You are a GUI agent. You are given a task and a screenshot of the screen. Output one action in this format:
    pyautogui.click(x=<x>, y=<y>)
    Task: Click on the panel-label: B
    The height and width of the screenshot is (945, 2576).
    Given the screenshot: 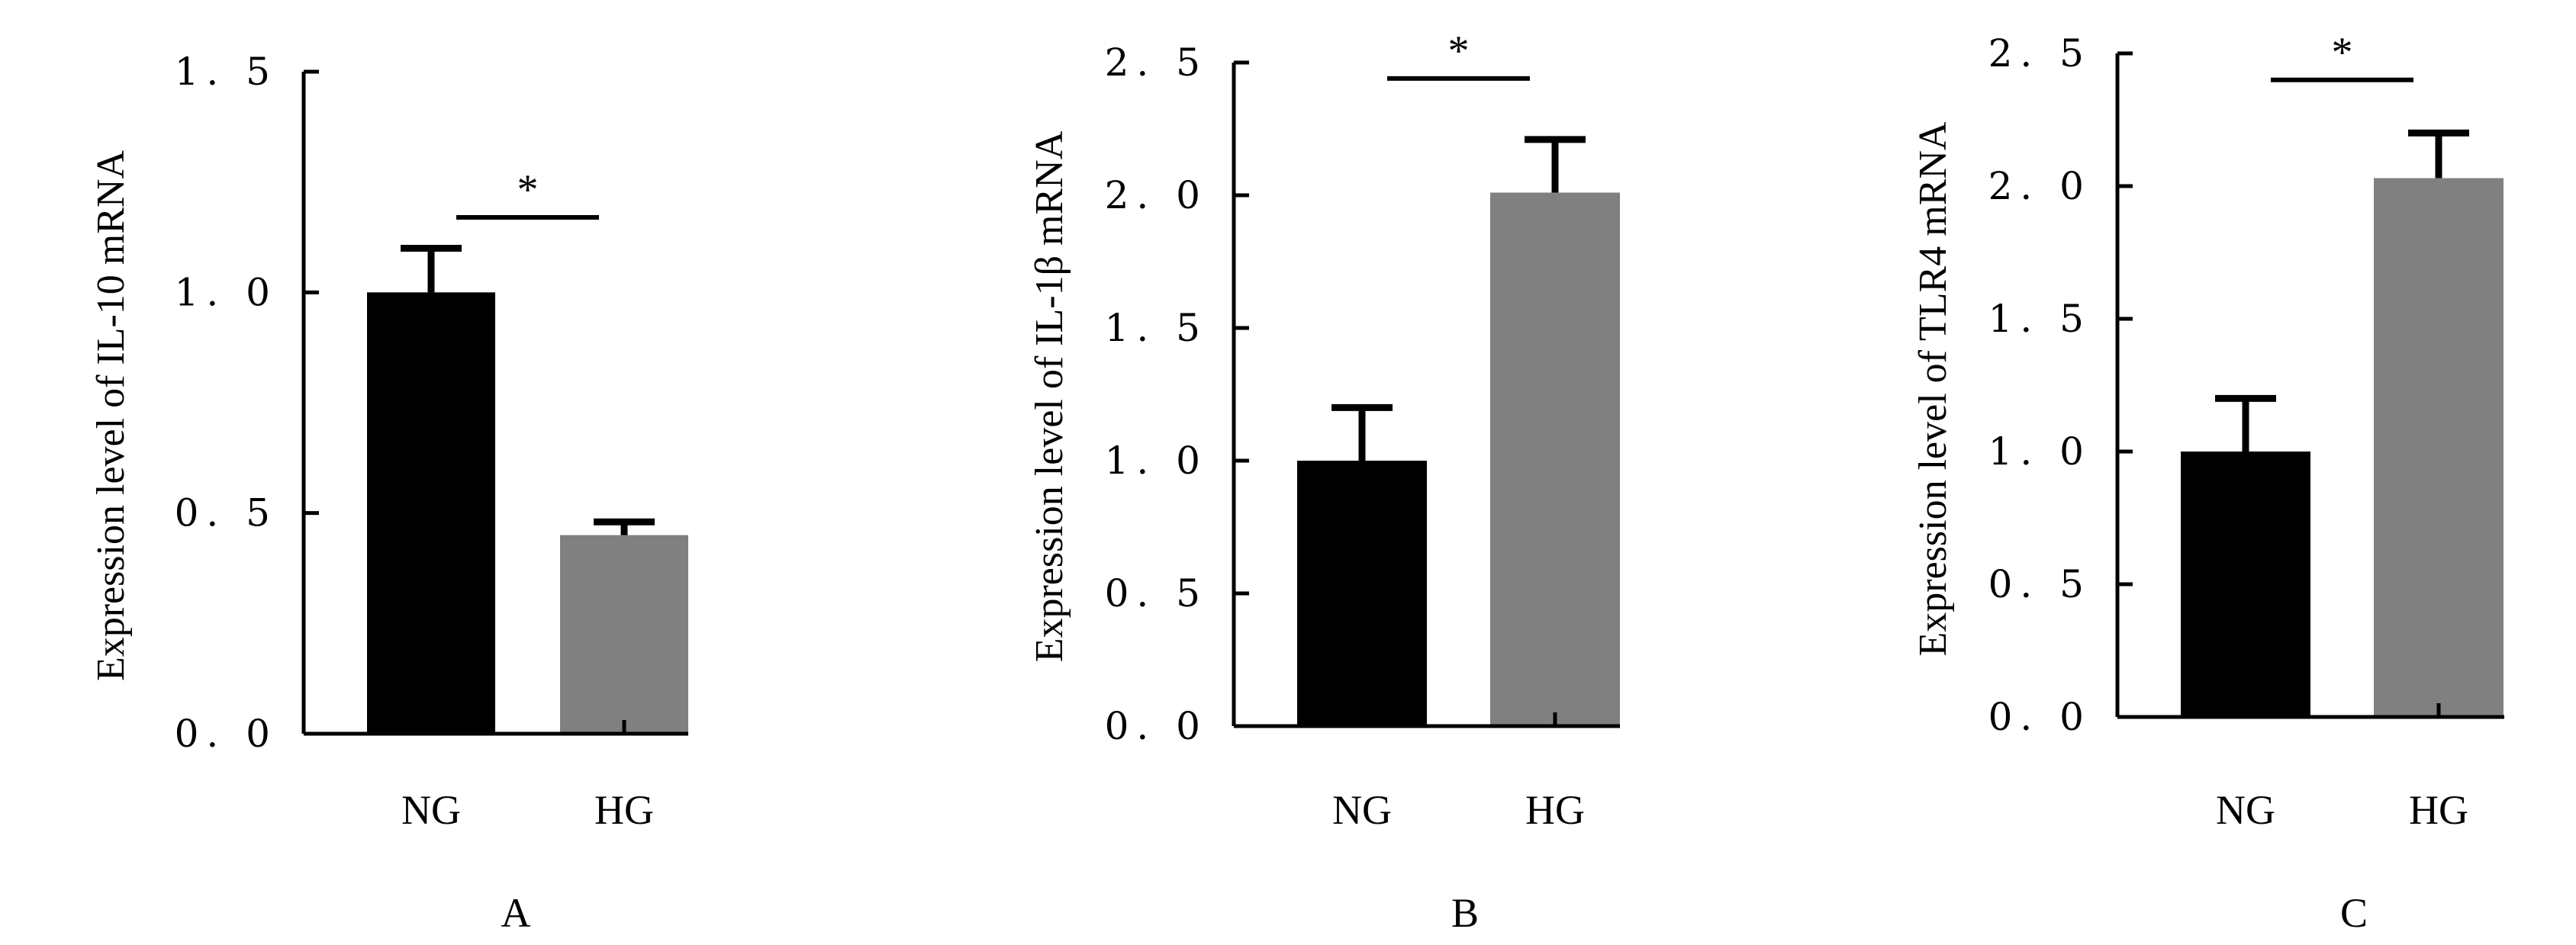 What is the action you would take?
    pyautogui.click(x=1465, y=913)
    